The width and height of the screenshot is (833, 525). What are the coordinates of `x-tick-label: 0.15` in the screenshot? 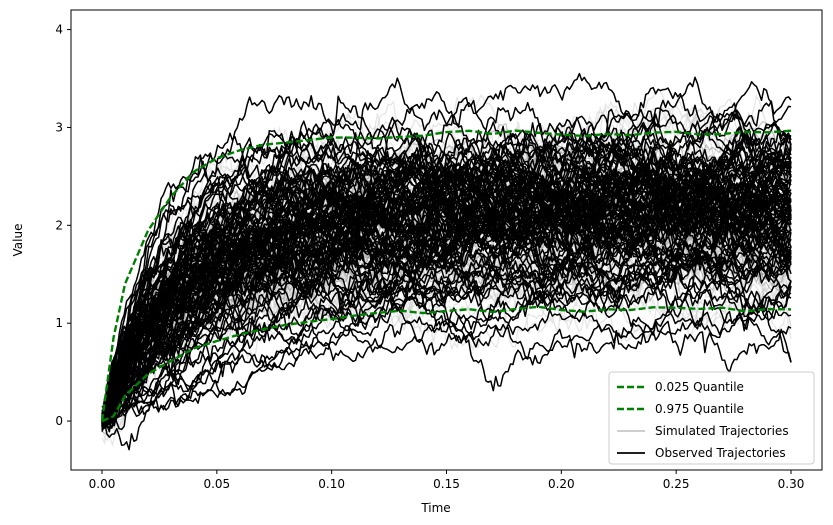 It's located at (446, 484).